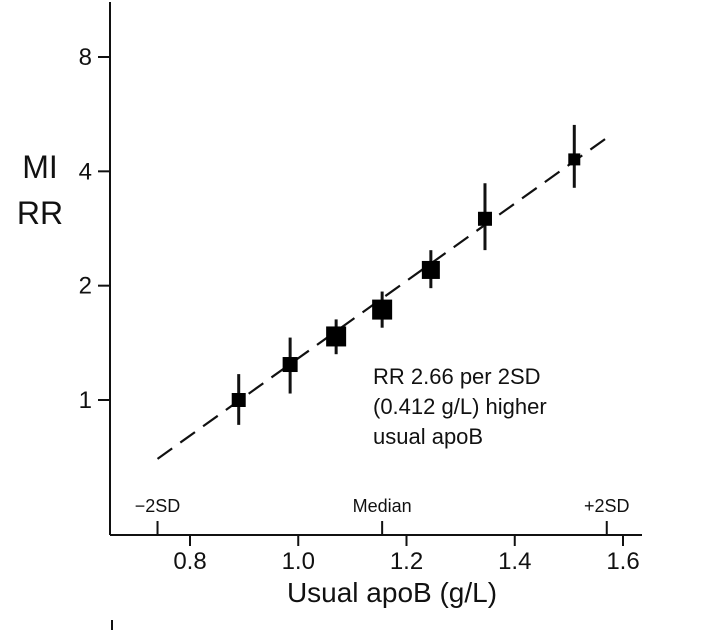 Image resolution: width=712 pixels, height=630 pixels. What do you see at coordinates (85, 286) in the screenshot?
I see `y-tick-label-2: 2` at bounding box center [85, 286].